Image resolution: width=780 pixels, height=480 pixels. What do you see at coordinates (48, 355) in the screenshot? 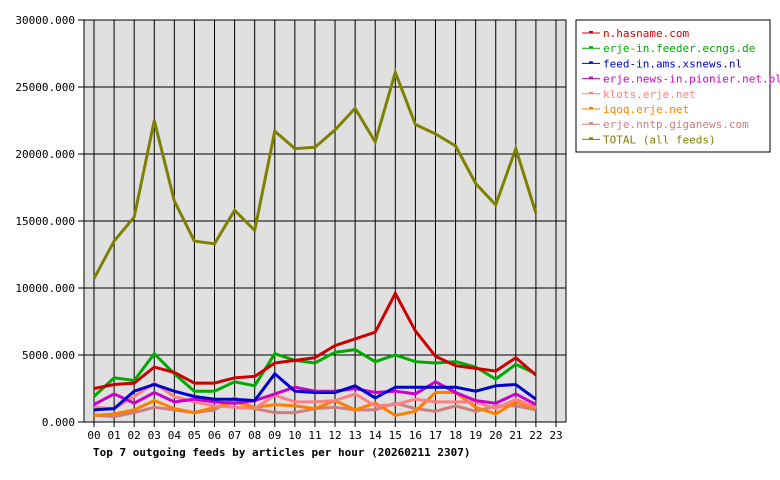
I see `y-tick-label: 5000.000` at bounding box center [48, 355].